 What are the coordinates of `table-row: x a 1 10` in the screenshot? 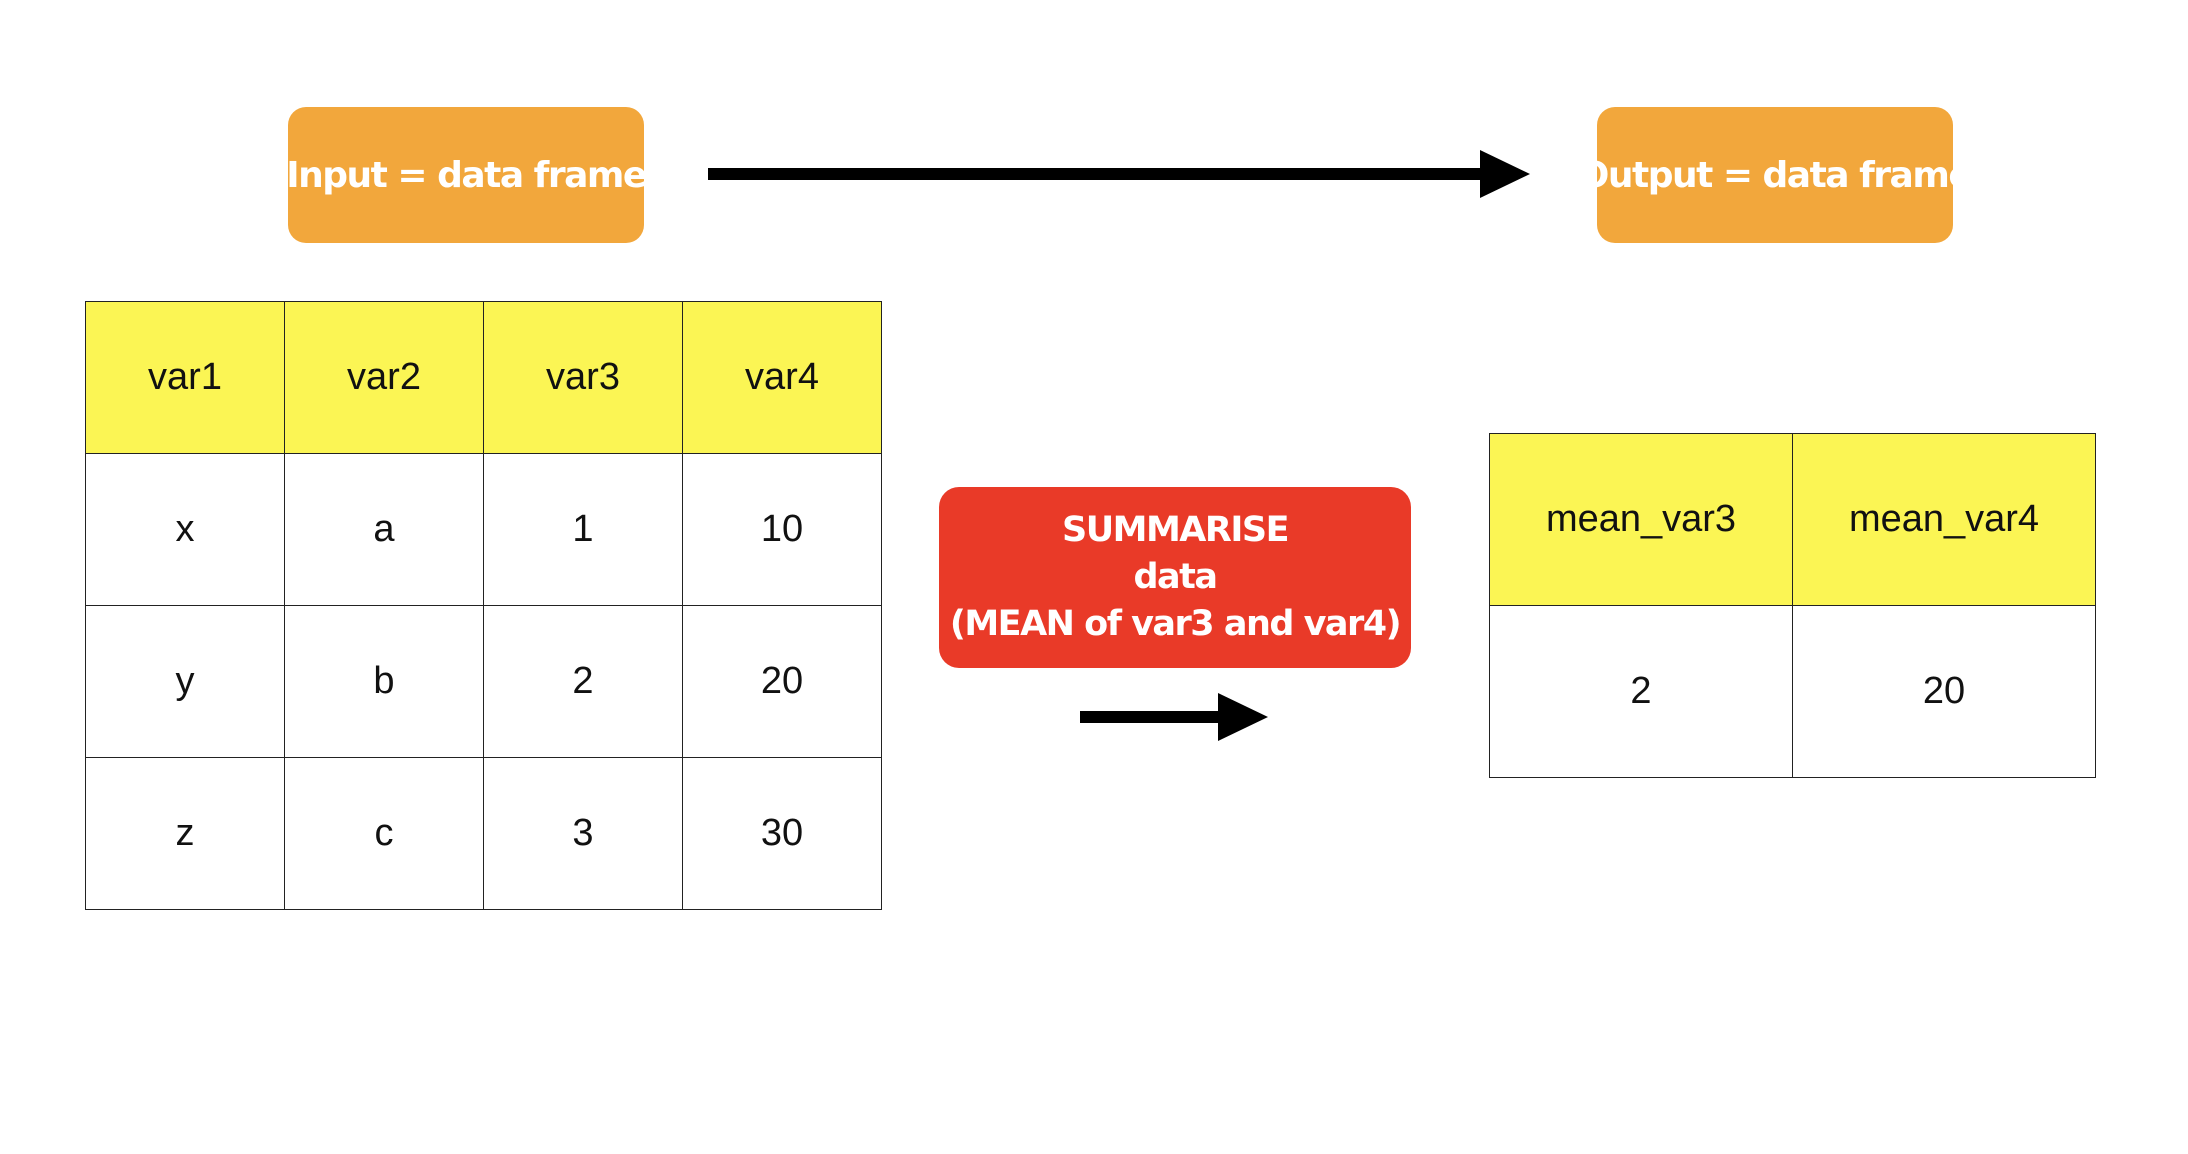 It's located at (483, 529).